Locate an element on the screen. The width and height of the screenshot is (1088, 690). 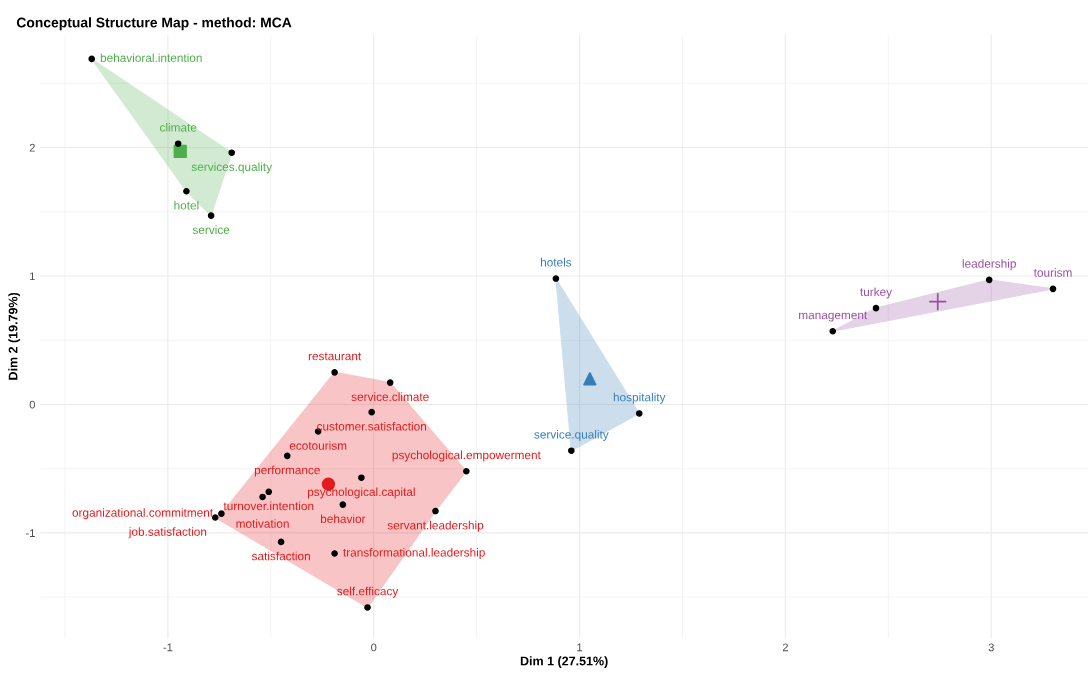
data-label: psychological.capital is located at coordinates (361, 493).